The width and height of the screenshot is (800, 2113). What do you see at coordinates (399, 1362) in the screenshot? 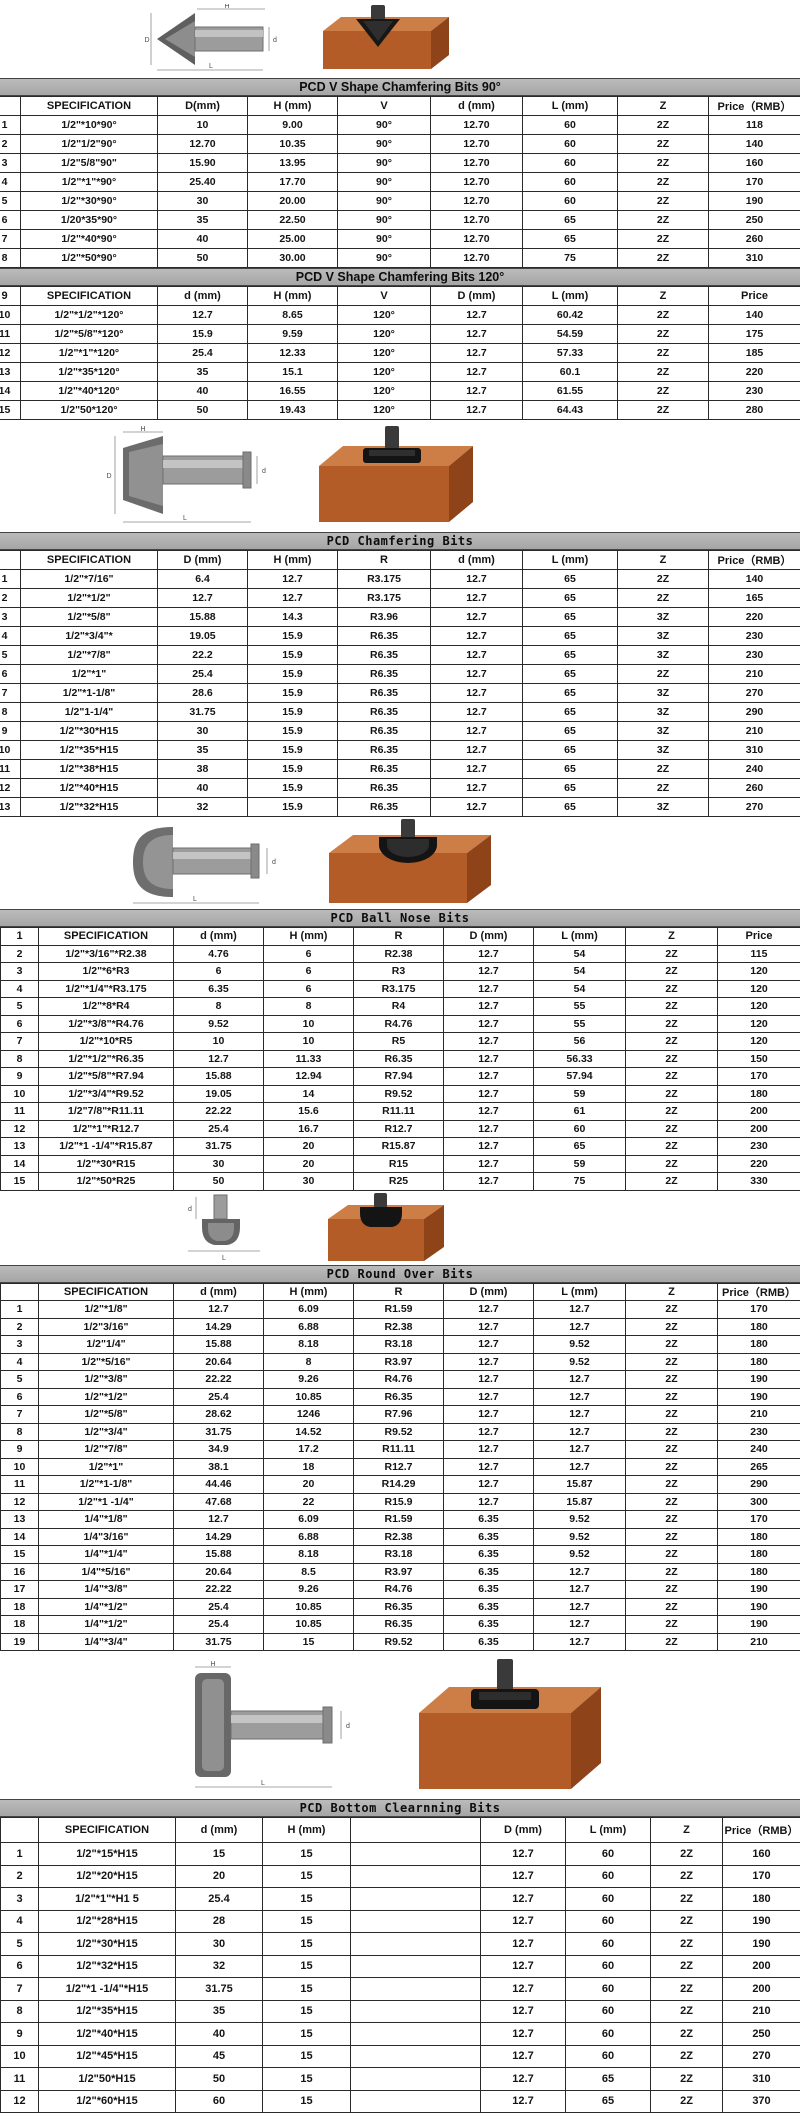
I see `table-cell: R3.97` at bounding box center [399, 1362].